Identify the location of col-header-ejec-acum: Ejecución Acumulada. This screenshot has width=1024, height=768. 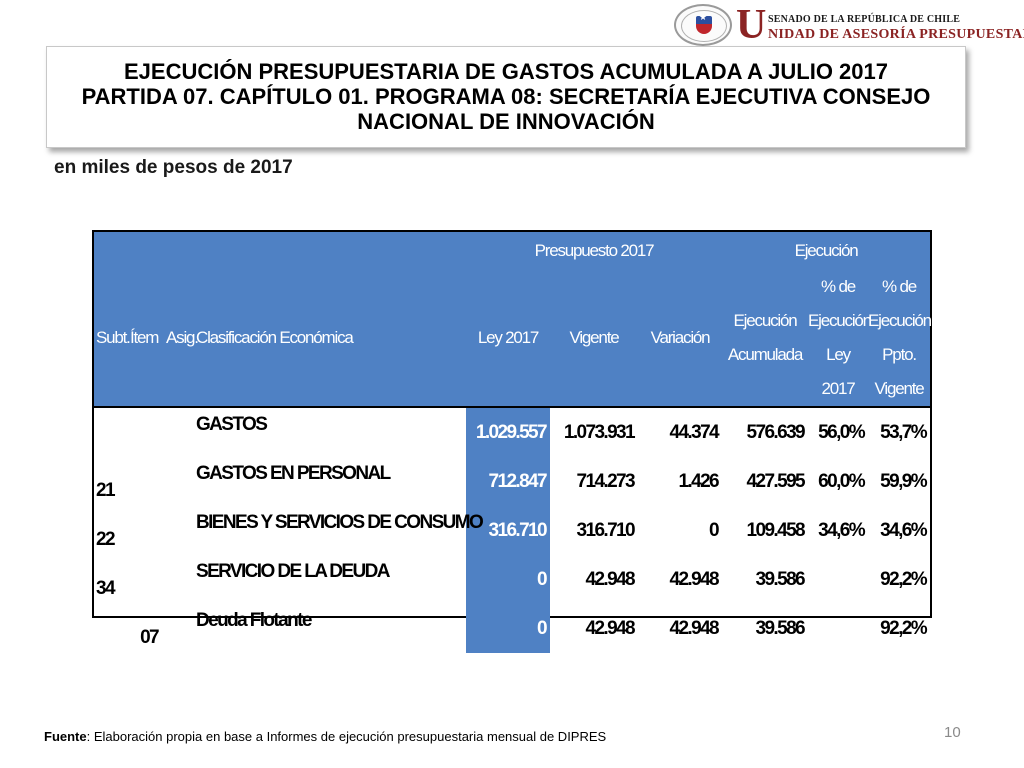
(765, 338).